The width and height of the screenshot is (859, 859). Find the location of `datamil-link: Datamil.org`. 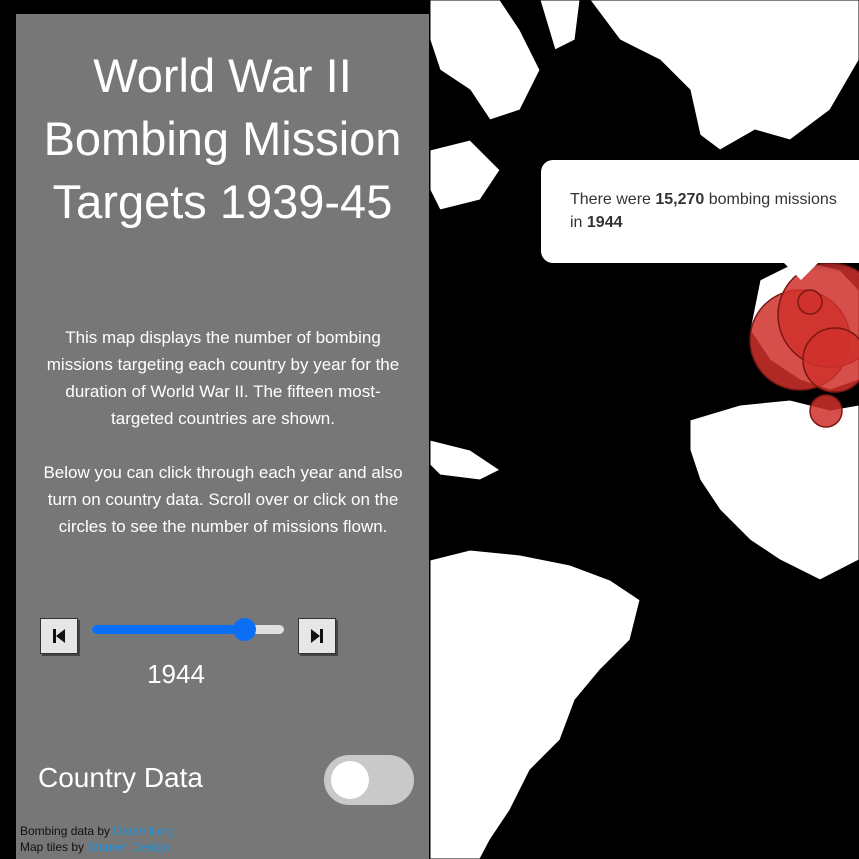

datamil-link: Datamil.org is located at coordinates (144, 831).